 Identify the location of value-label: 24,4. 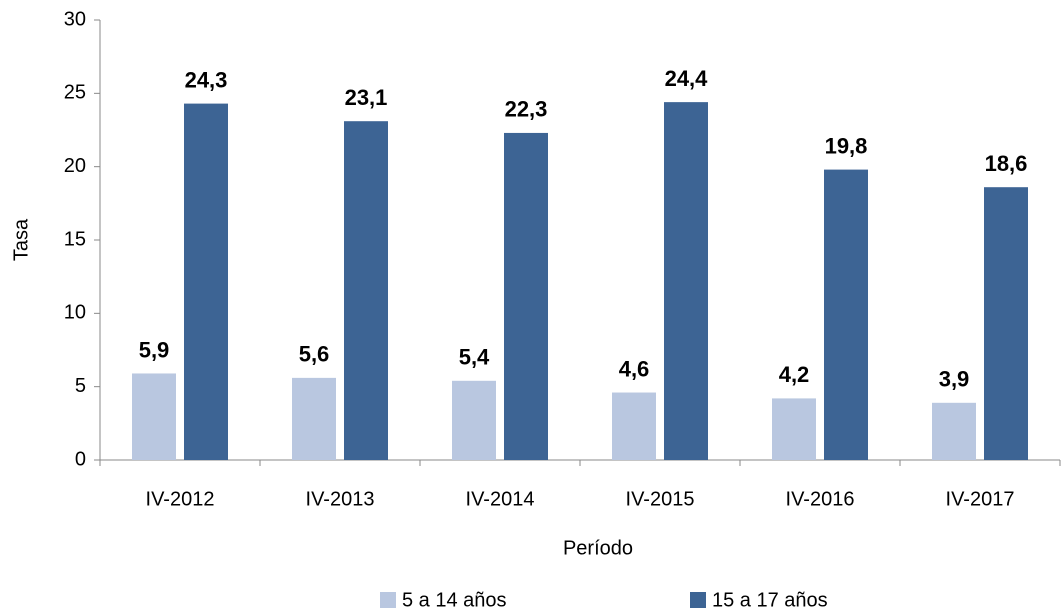
(687, 78).